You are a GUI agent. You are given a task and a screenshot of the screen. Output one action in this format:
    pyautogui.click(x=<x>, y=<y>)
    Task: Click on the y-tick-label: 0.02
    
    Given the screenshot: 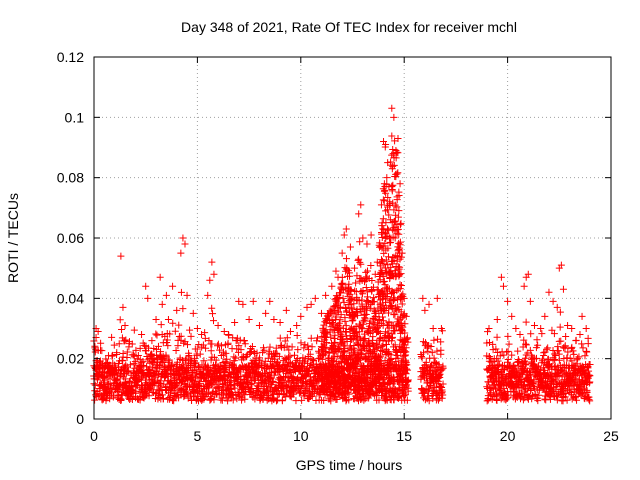 What is the action you would take?
    pyautogui.click(x=70, y=359)
    